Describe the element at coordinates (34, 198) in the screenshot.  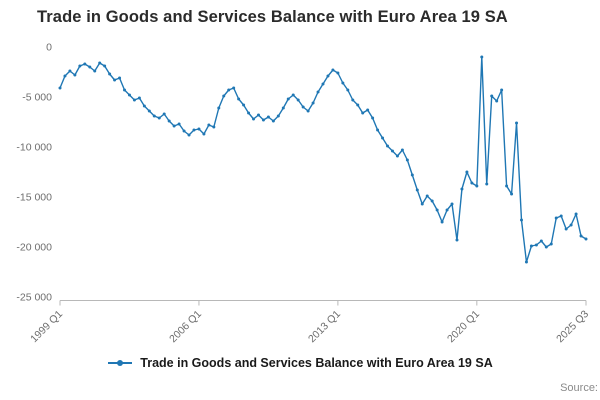
I see `y-tick-label: -15 000` at that location.